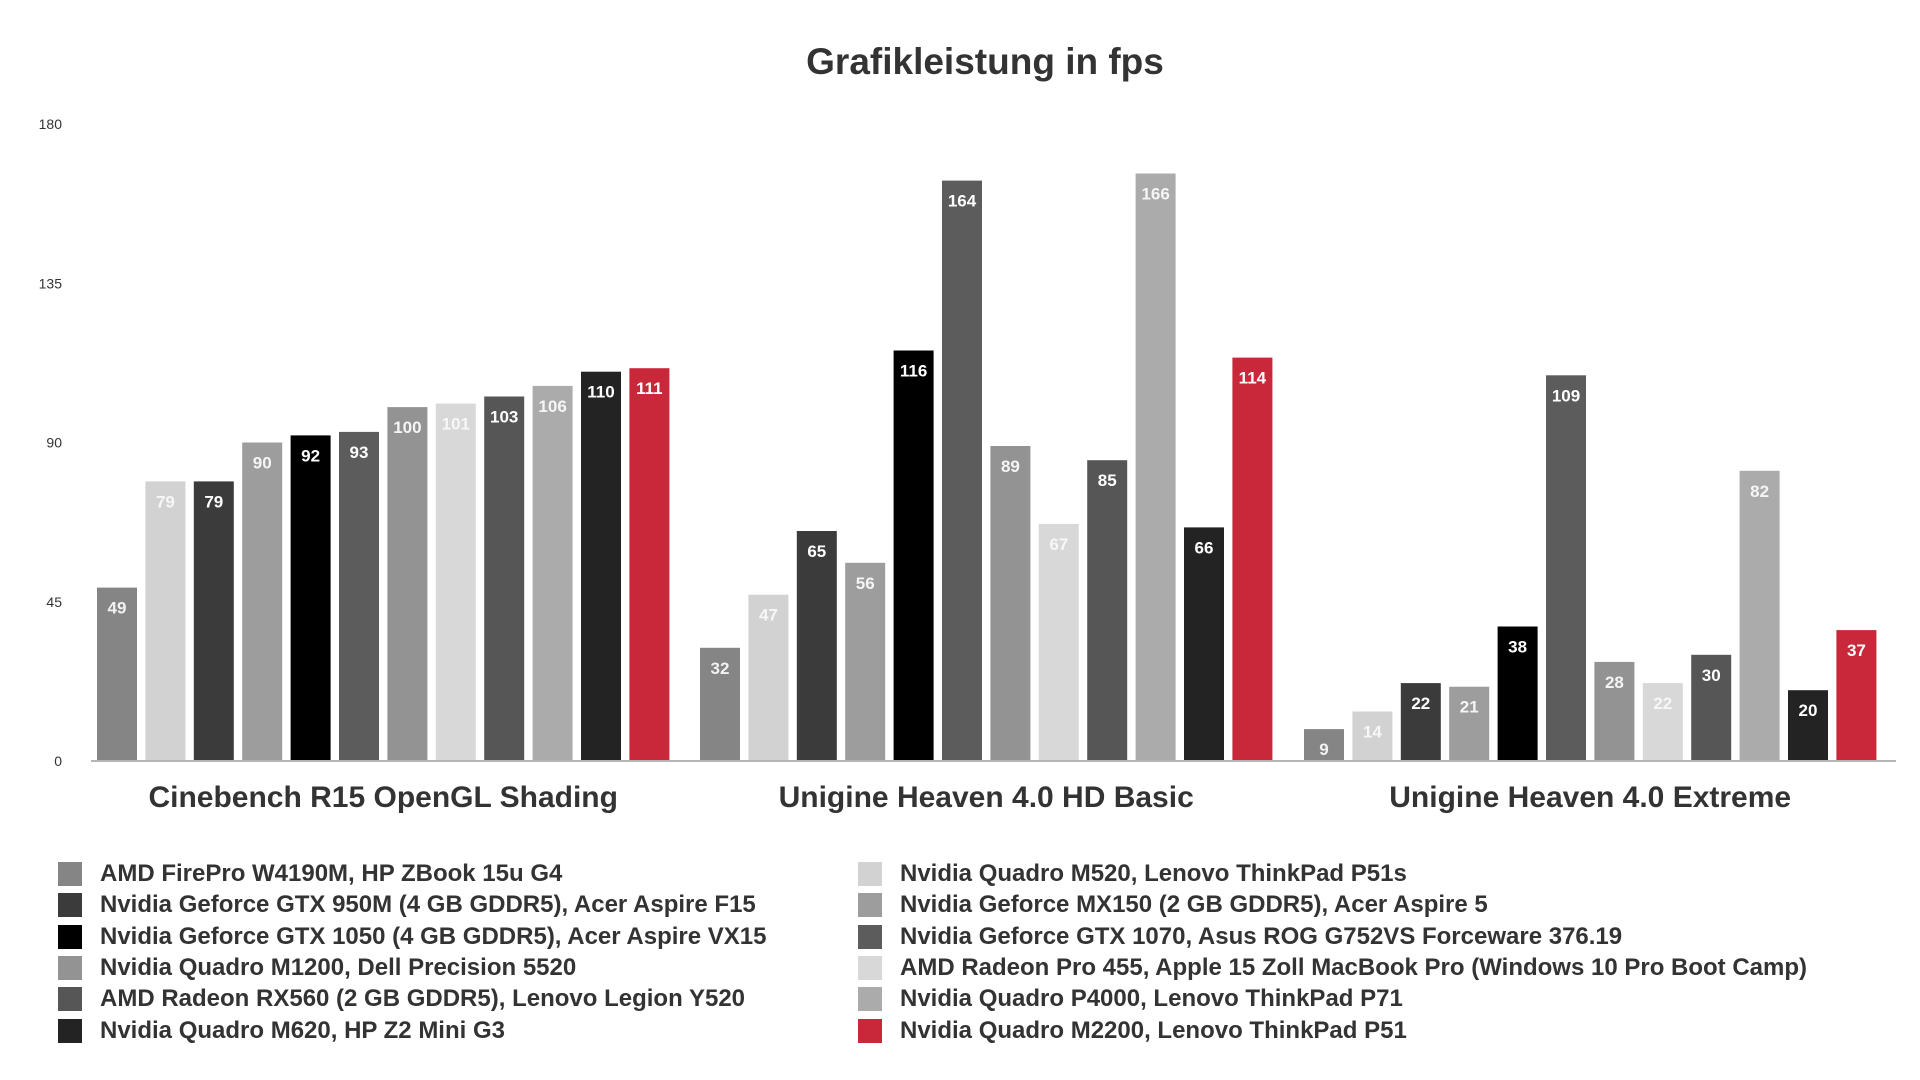 This screenshot has width=1920, height=1080. What do you see at coordinates (1517, 647) in the screenshot?
I see `bar-value-label: 38` at bounding box center [1517, 647].